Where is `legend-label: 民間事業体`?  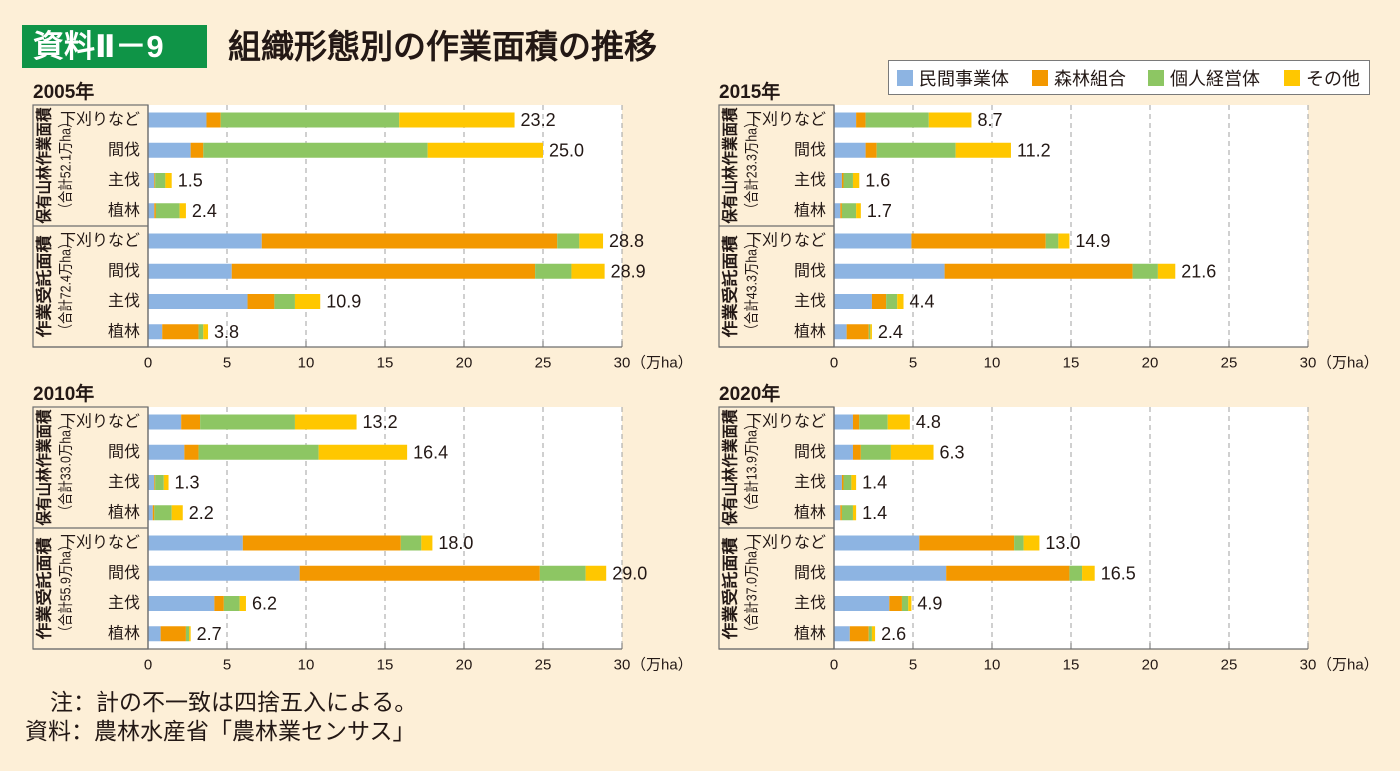 legend-label: 民間事業体 is located at coordinates (964, 78).